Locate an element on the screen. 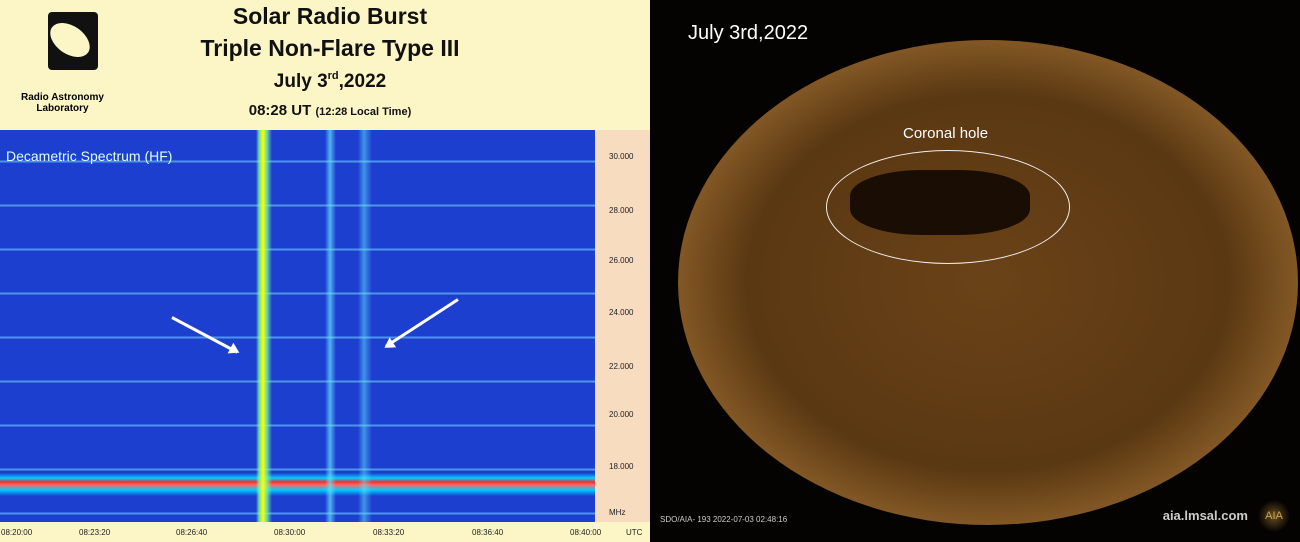 The height and width of the screenshot is (542, 1300). y-tick: 22.000 is located at coordinates (621, 366).